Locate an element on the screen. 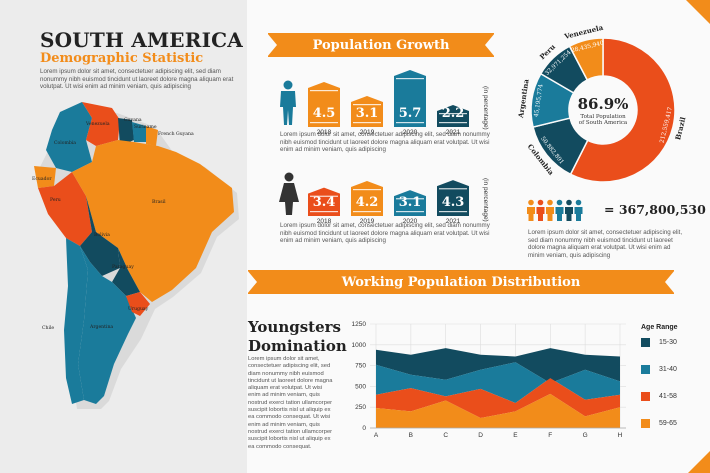  legend-item: 41-58 is located at coordinates (659, 396).